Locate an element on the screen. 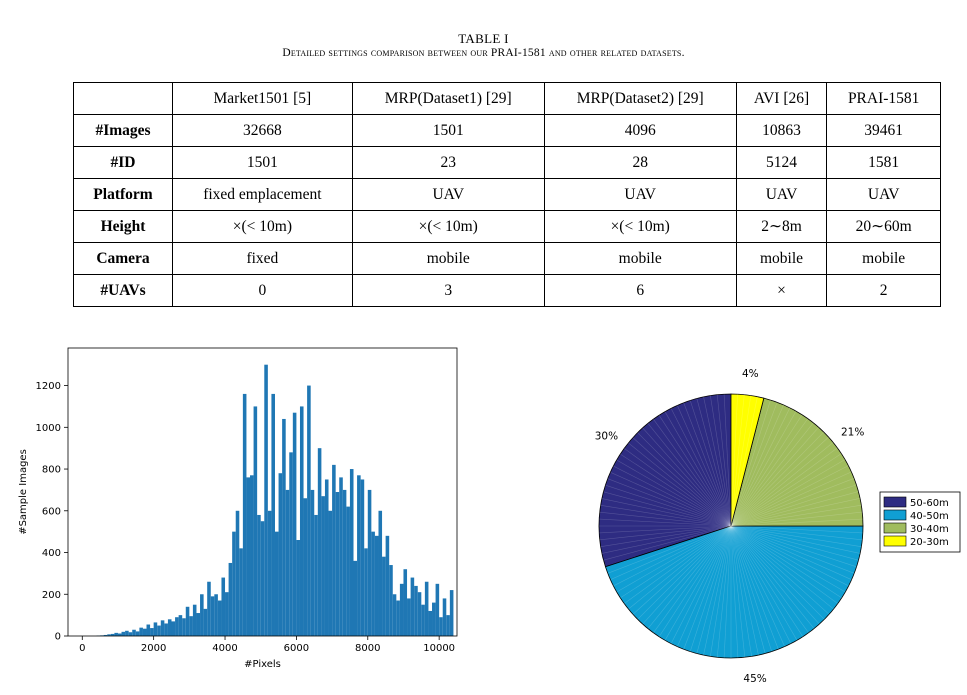  table-row: Camera fixed mobile mobile mobile mobile is located at coordinates (507, 258).